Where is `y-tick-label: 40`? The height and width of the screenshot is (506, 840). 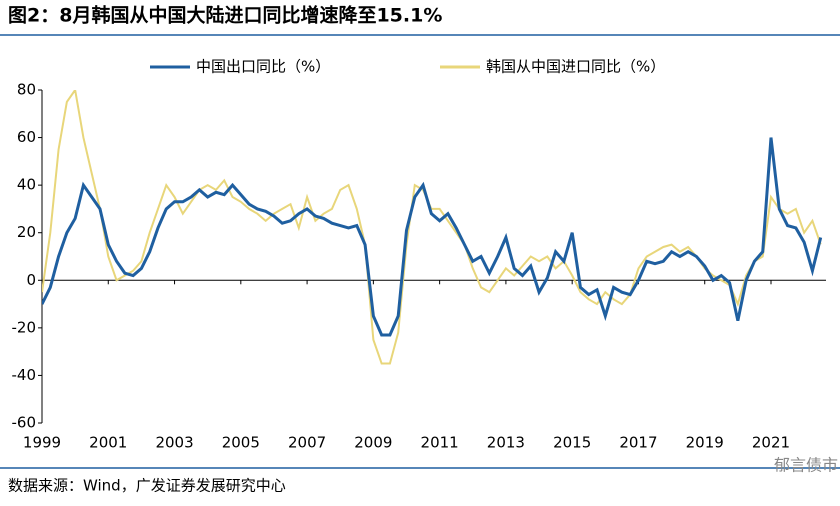 y-tick-label: 40 is located at coordinates (26, 185).